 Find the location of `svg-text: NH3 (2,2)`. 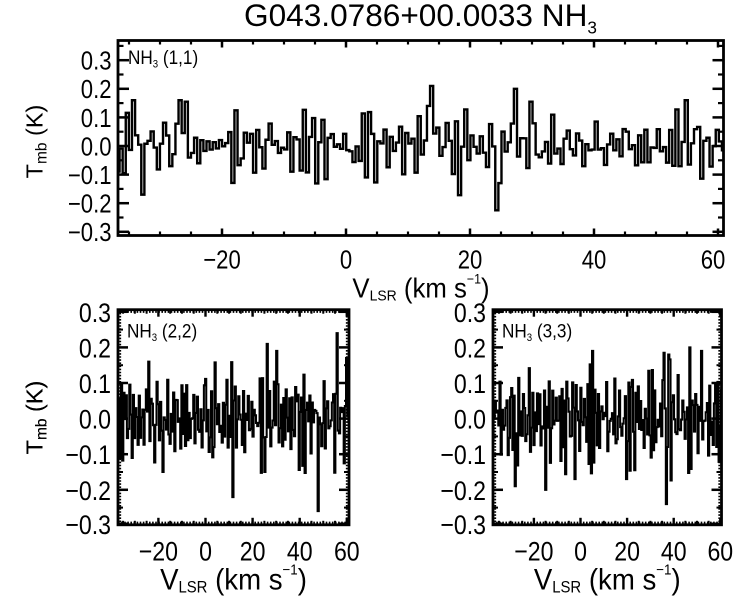

svg-text: NH3 (2,2) is located at coordinates (162, 331).